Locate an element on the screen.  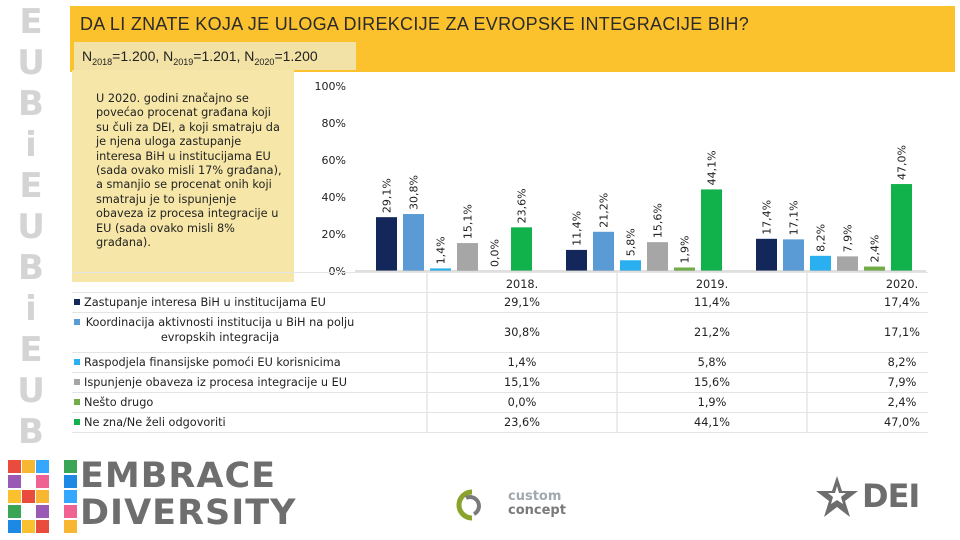
strip-letter: i is located at coordinates (31, 145).